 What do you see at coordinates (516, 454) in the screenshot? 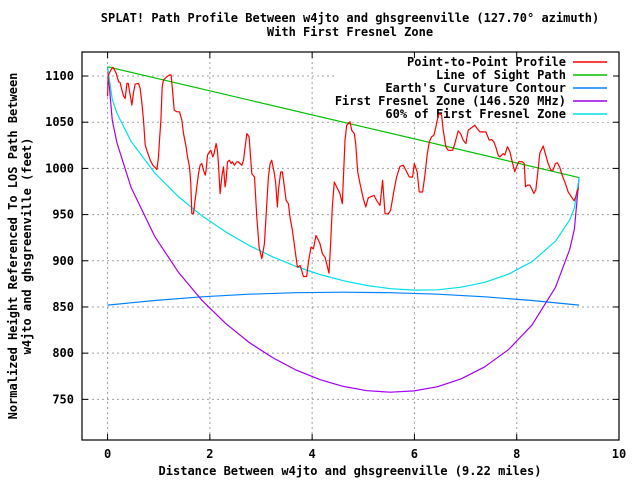
I see `x-tick-label: 8` at bounding box center [516, 454].